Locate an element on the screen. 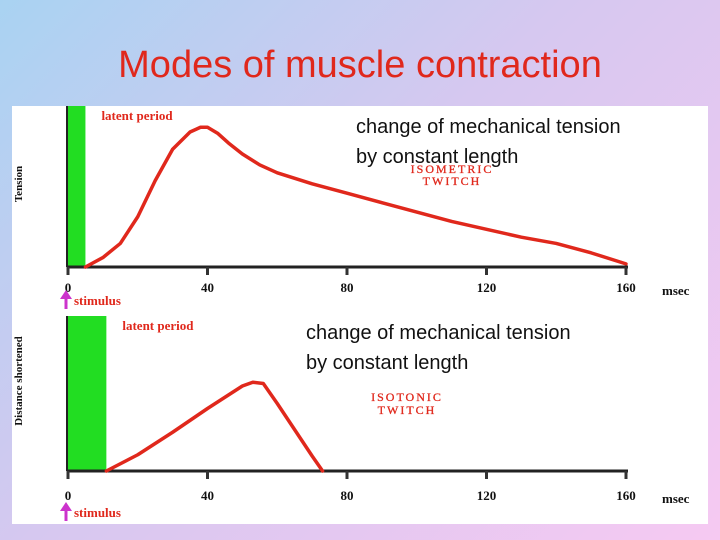 Image resolution: width=720 pixels, height=540 pixels. y-axis-label: Distance shortened is located at coordinates (19, 381).